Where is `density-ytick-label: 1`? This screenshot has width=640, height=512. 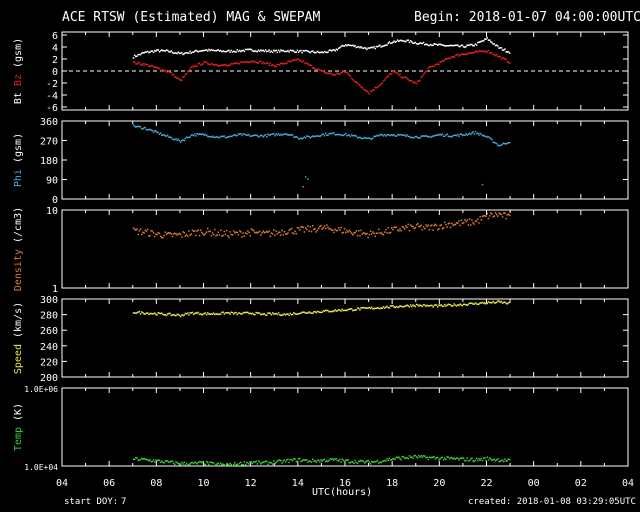
density-ytick-label: 1 is located at coordinates (55, 289).